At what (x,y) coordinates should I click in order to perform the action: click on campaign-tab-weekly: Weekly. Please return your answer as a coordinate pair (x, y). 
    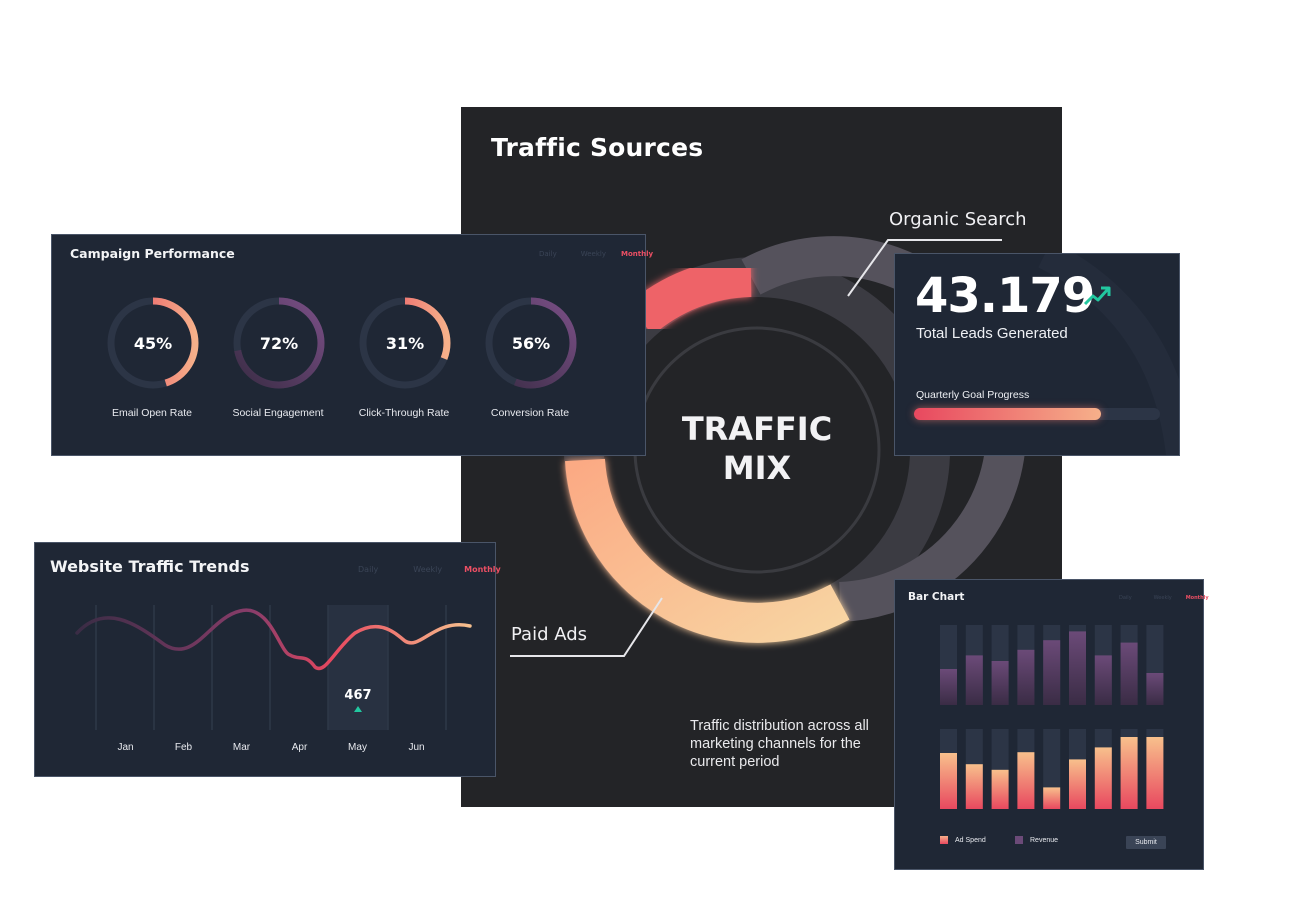
    Looking at the image, I should click on (593, 254).